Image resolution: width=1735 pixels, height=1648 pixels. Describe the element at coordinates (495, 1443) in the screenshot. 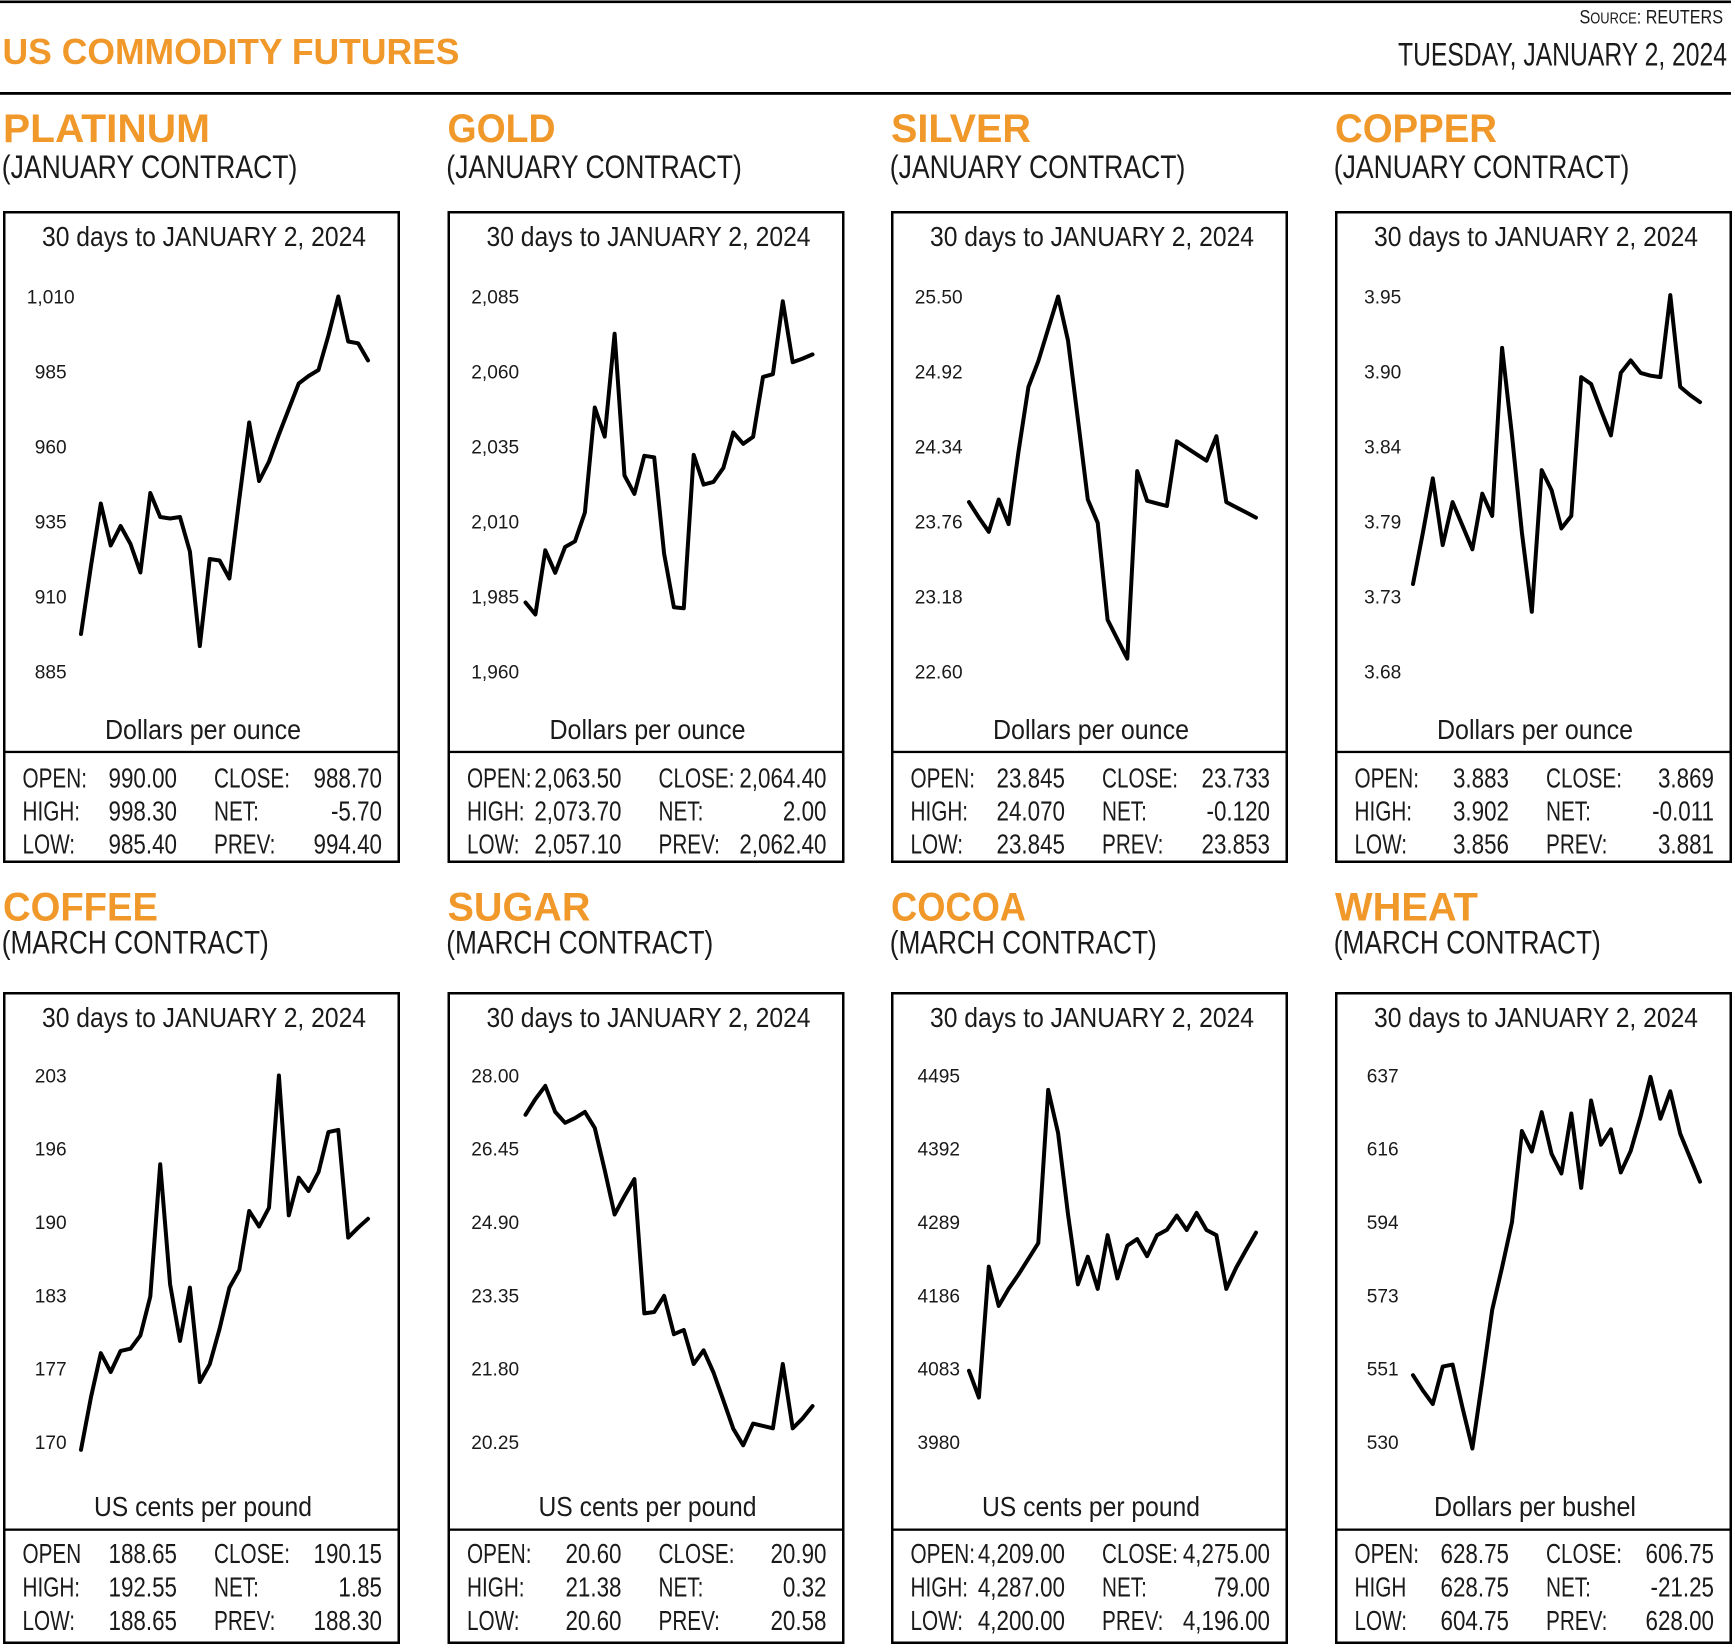

I see `svg-text: 20.25` at that location.